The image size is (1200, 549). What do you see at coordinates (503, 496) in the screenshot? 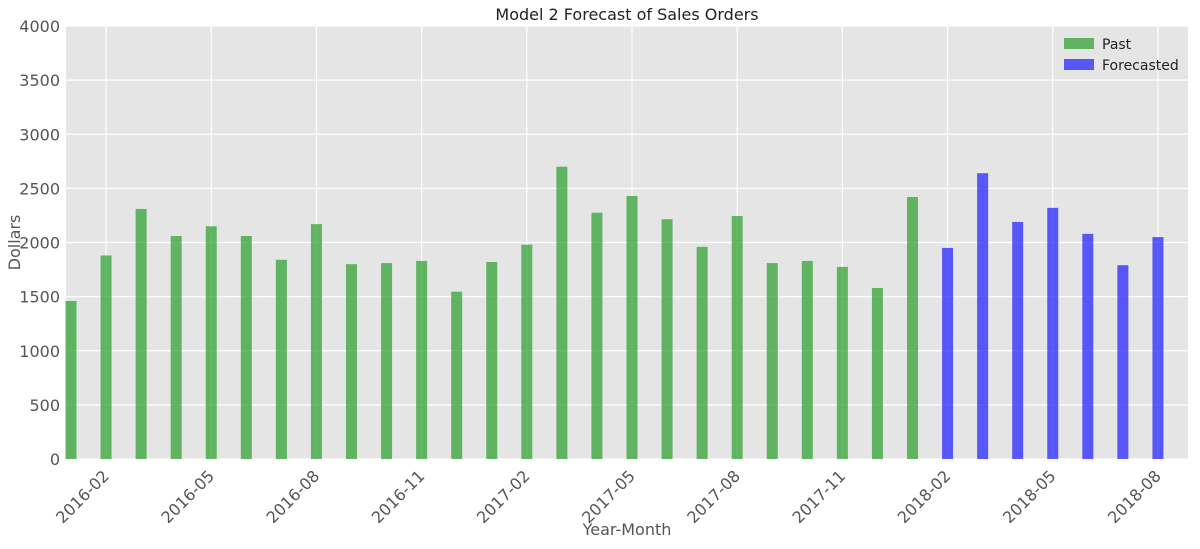
I see `x-tick-label: 2017-02` at bounding box center [503, 496].